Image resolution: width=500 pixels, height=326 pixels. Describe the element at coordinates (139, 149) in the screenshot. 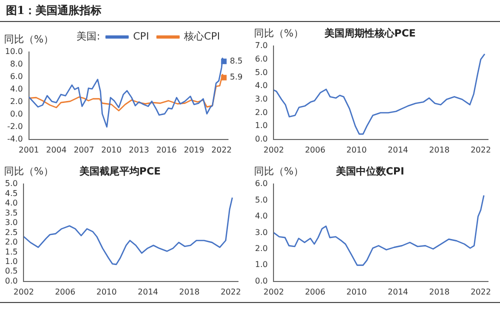

I see `x-tick-label: 2013` at that location.